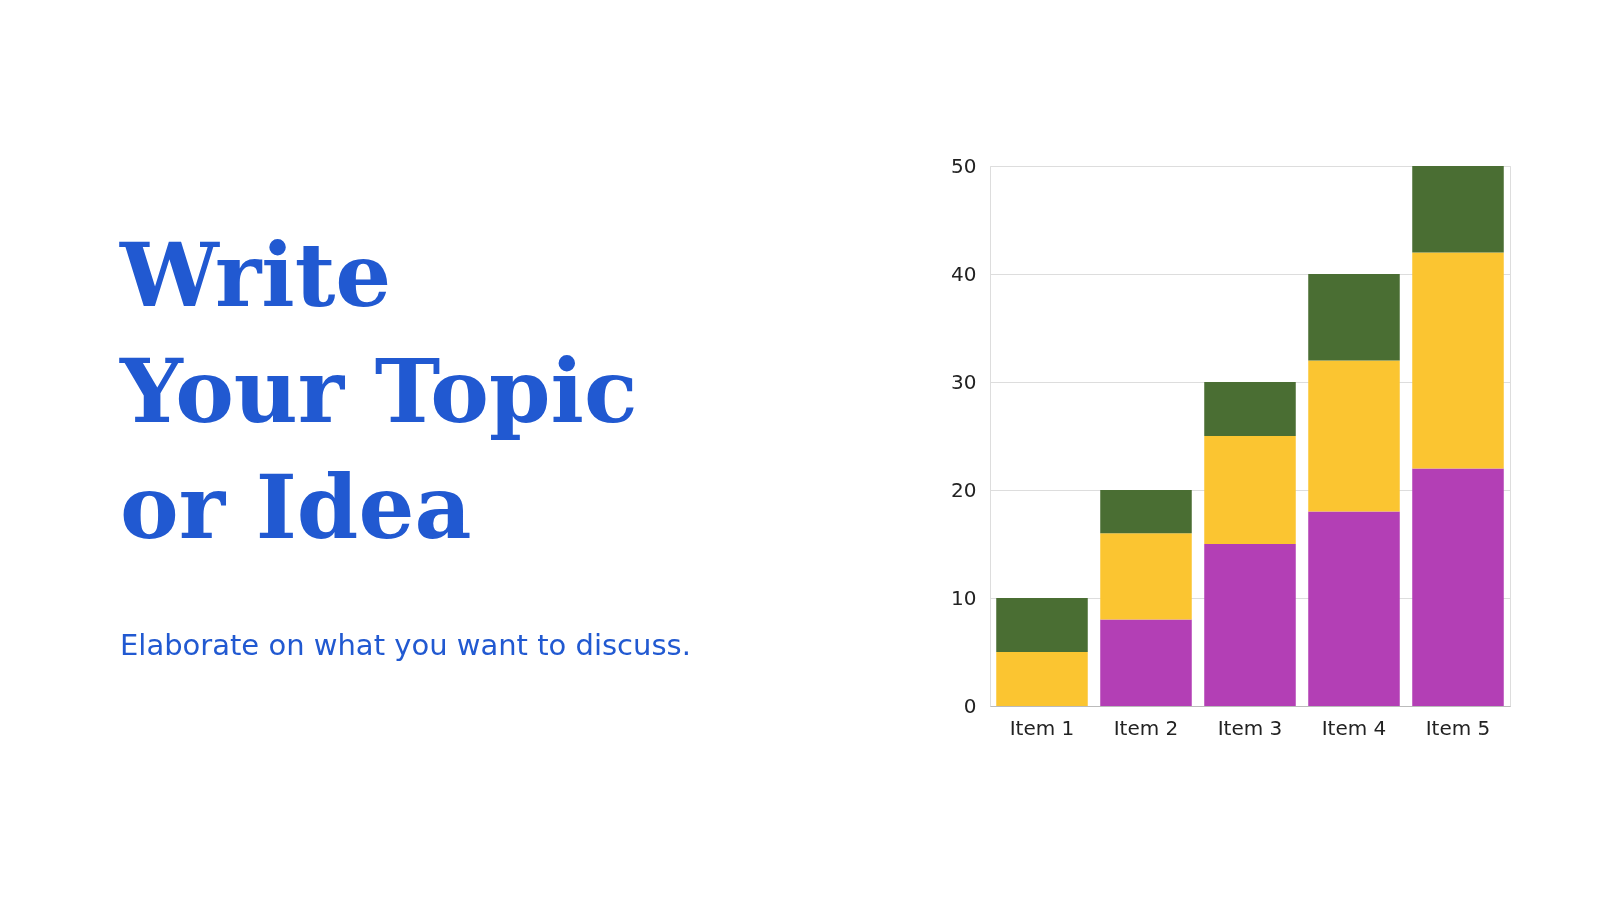 The width and height of the screenshot is (1600, 900). What do you see at coordinates (1146, 727) in the screenshot?
I see `x-tick-label: Item 2` at bounding box center [1146, 727].